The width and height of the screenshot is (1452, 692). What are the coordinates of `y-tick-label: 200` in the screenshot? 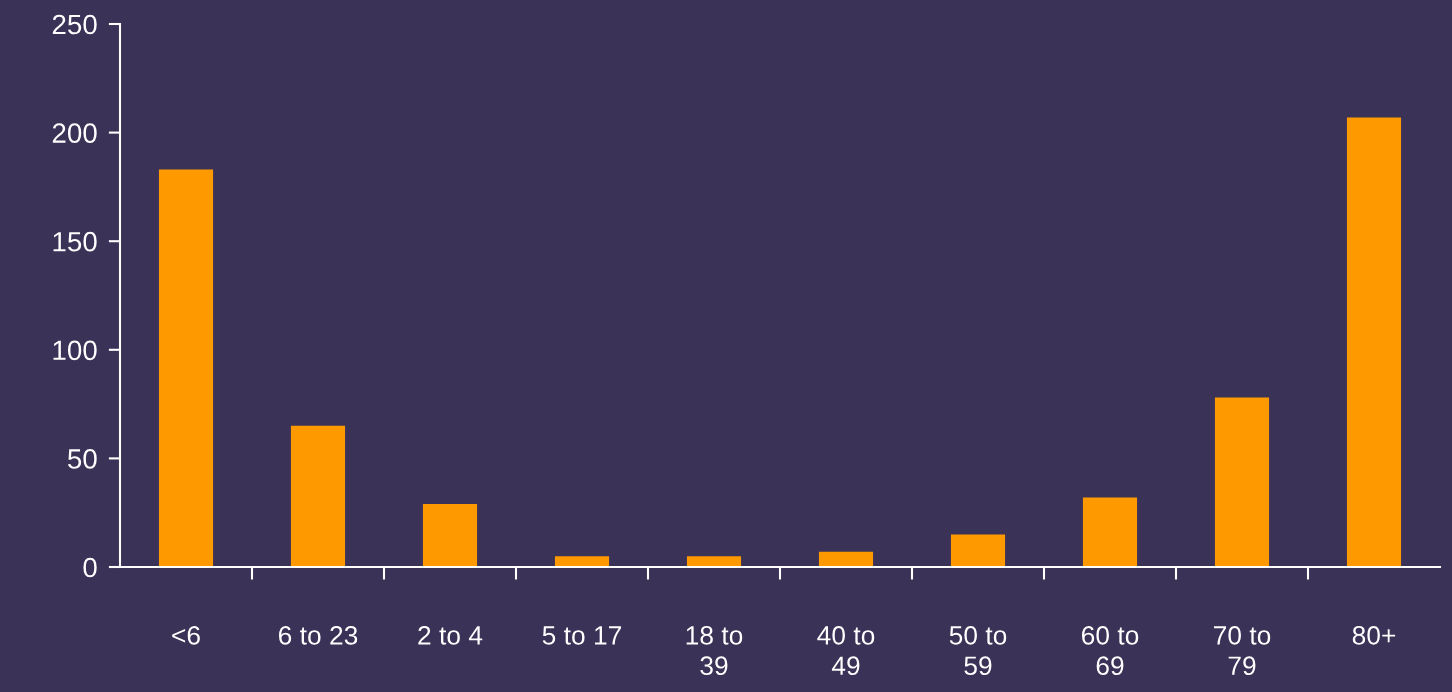 It's located at (74, 133).